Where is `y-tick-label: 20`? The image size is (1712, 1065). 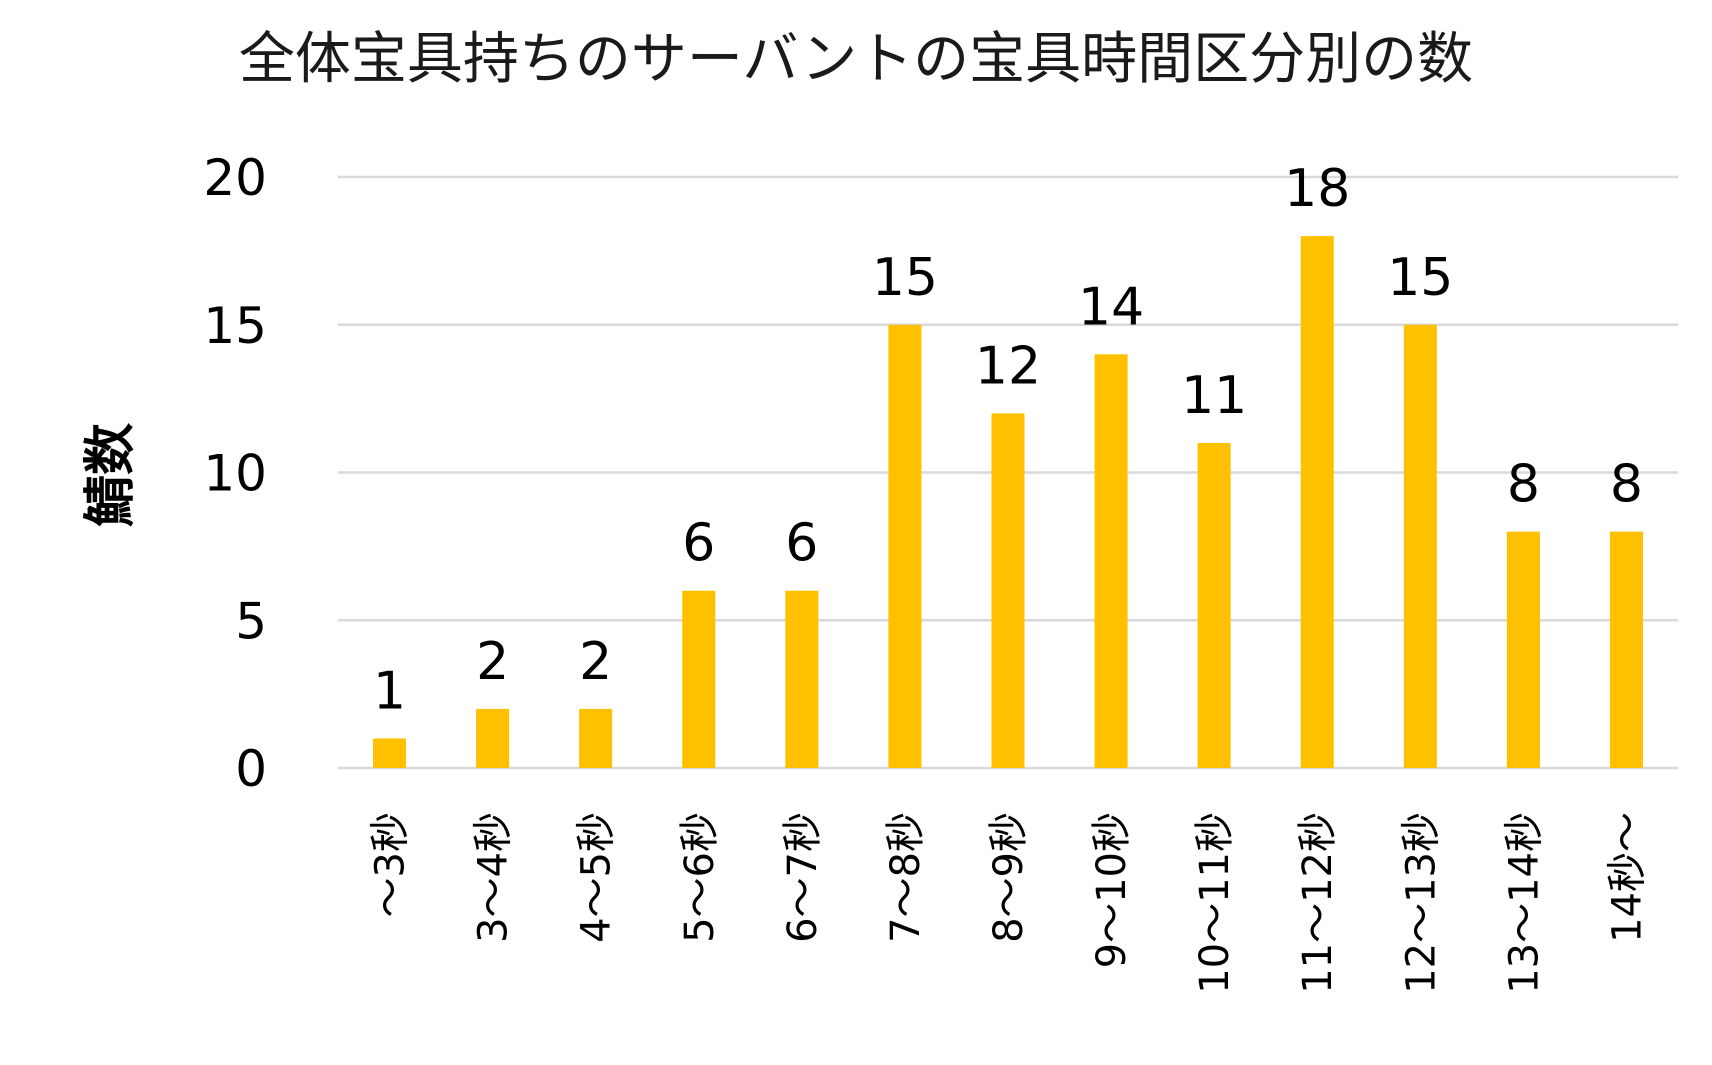 y-tick-label: 20 is located at coordinates (235, 178).